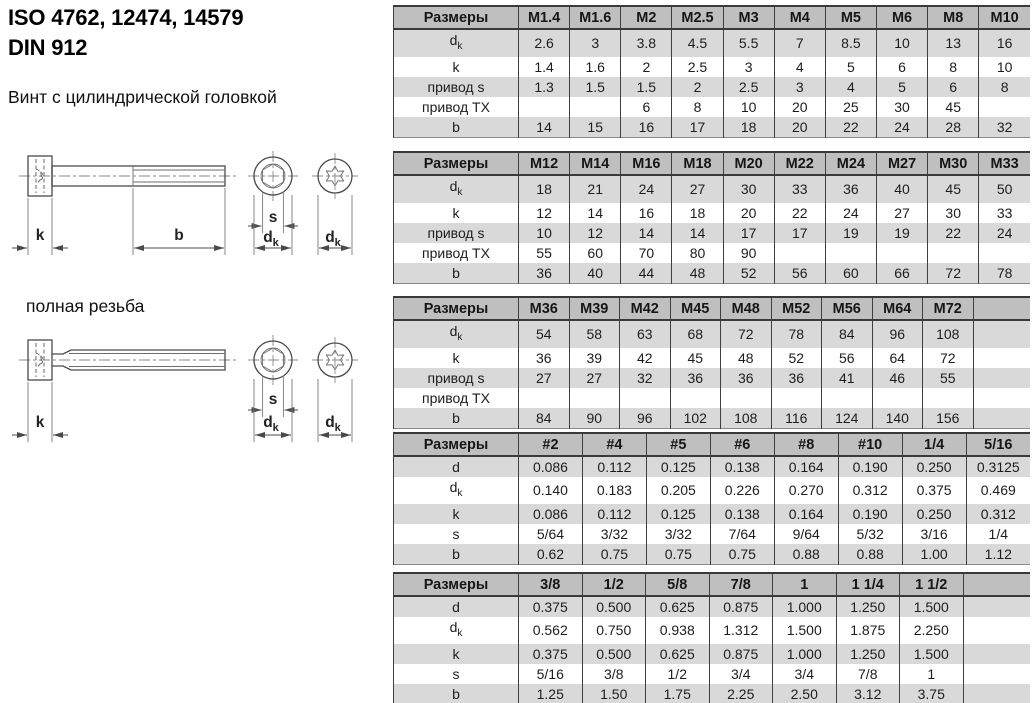 The height and width of the screenshot is (703, 1034). What do you see at coordinates (335, 204) in the screenshot?
I see `torx-socket-end-view` at bounding box center [335, 204].